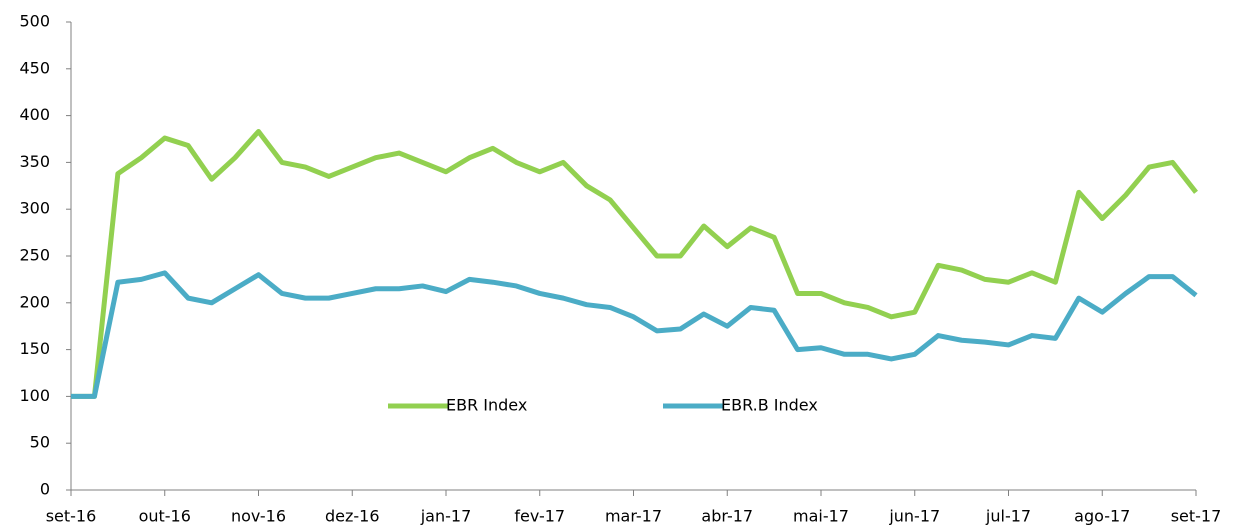  Describe the element at coordinates (258, 516) in the screenshot. I see `x-tick-label: nov-16` at that location.